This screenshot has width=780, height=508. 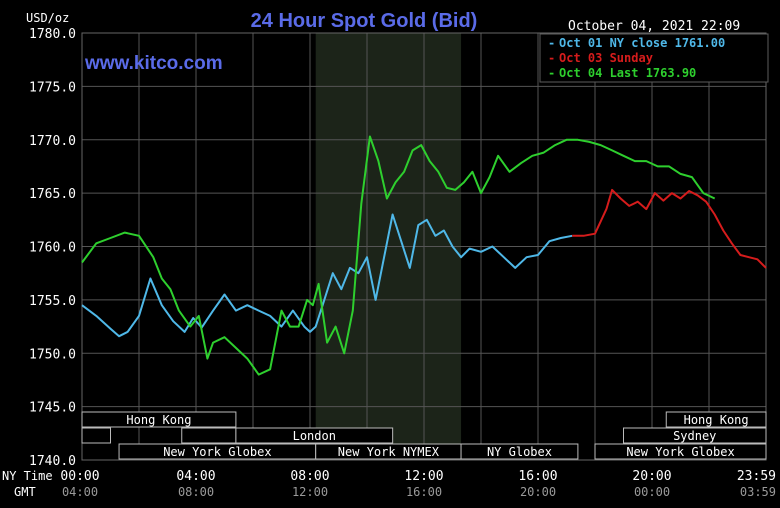 What do you see at coordinates (52, 194) in the screenshot?
I see `y-tick-label: 1765.0` at bounding box center [52, 194].